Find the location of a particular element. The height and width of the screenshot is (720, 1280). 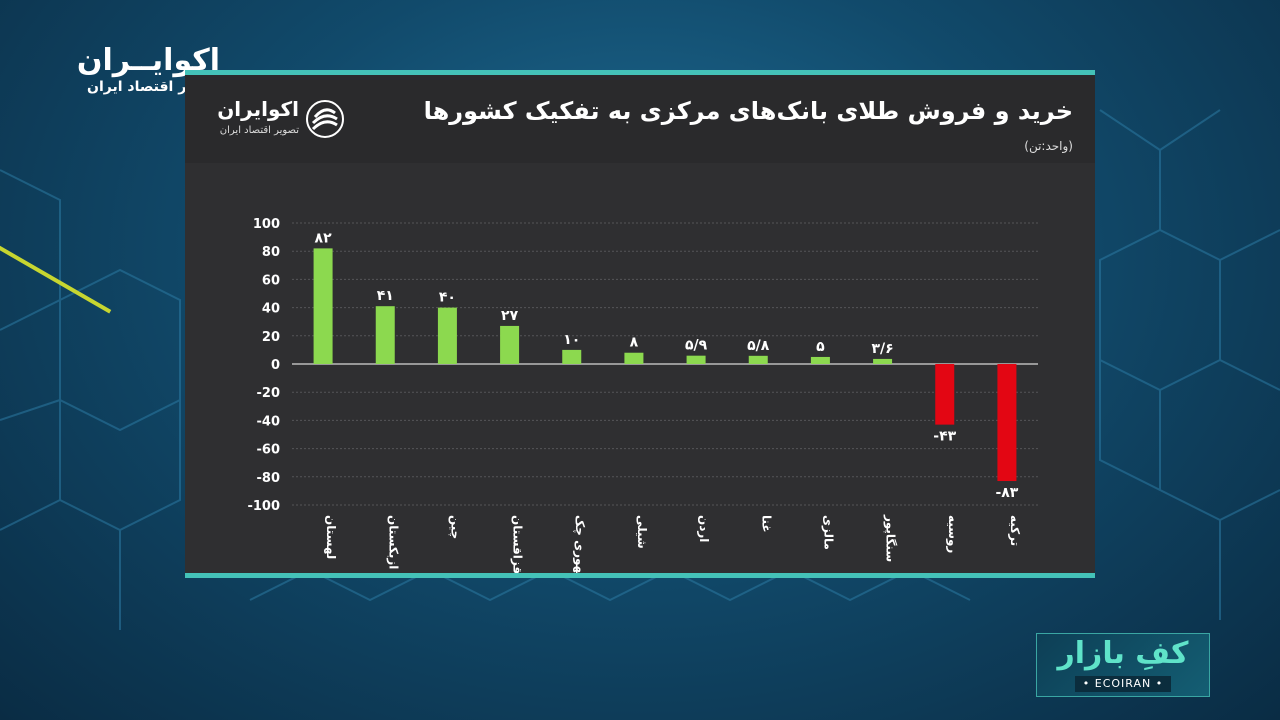

data-label: ۵/۹ is located at coordinates (696, 346).